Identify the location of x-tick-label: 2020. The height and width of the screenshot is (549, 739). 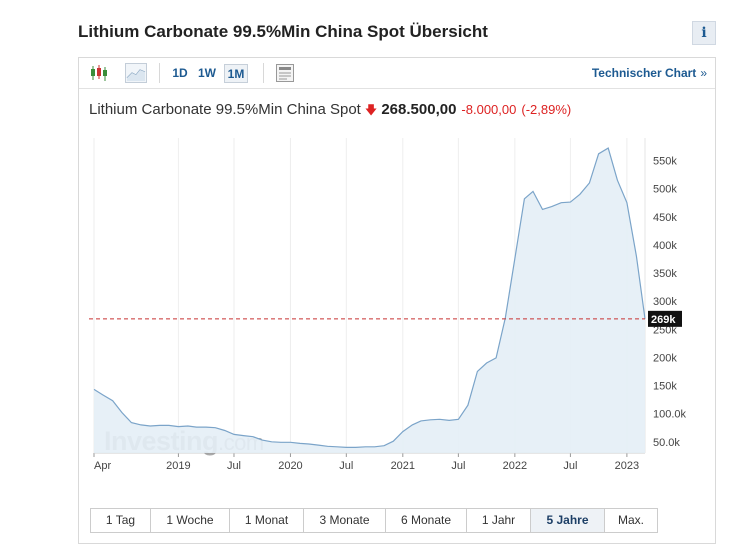
(290, 466).